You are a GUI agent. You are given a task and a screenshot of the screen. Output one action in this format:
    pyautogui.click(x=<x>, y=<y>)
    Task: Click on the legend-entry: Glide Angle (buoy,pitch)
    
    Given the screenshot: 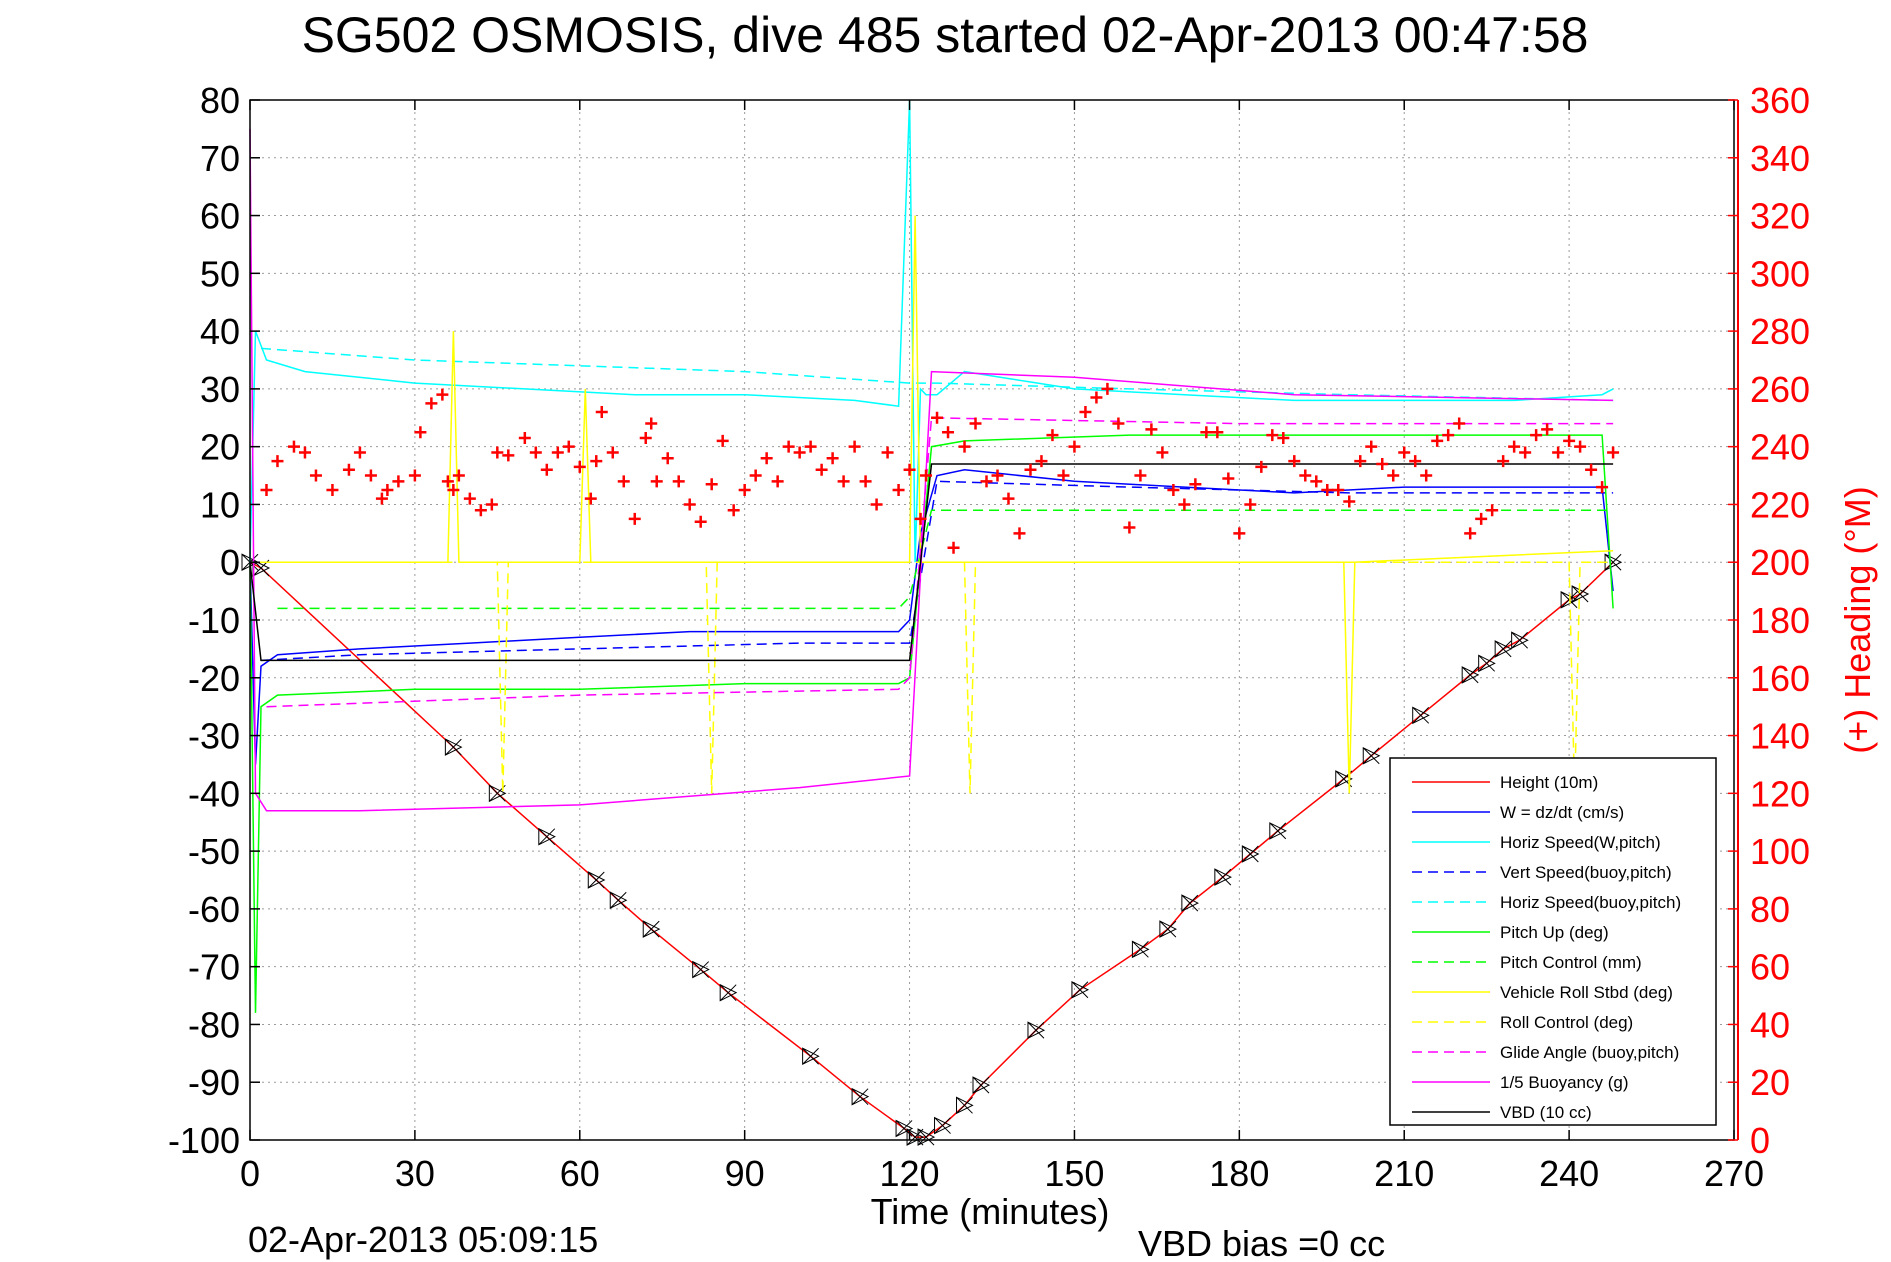 What is the action you would take?
    pyautogui.click(x=1589, y=1052)
    